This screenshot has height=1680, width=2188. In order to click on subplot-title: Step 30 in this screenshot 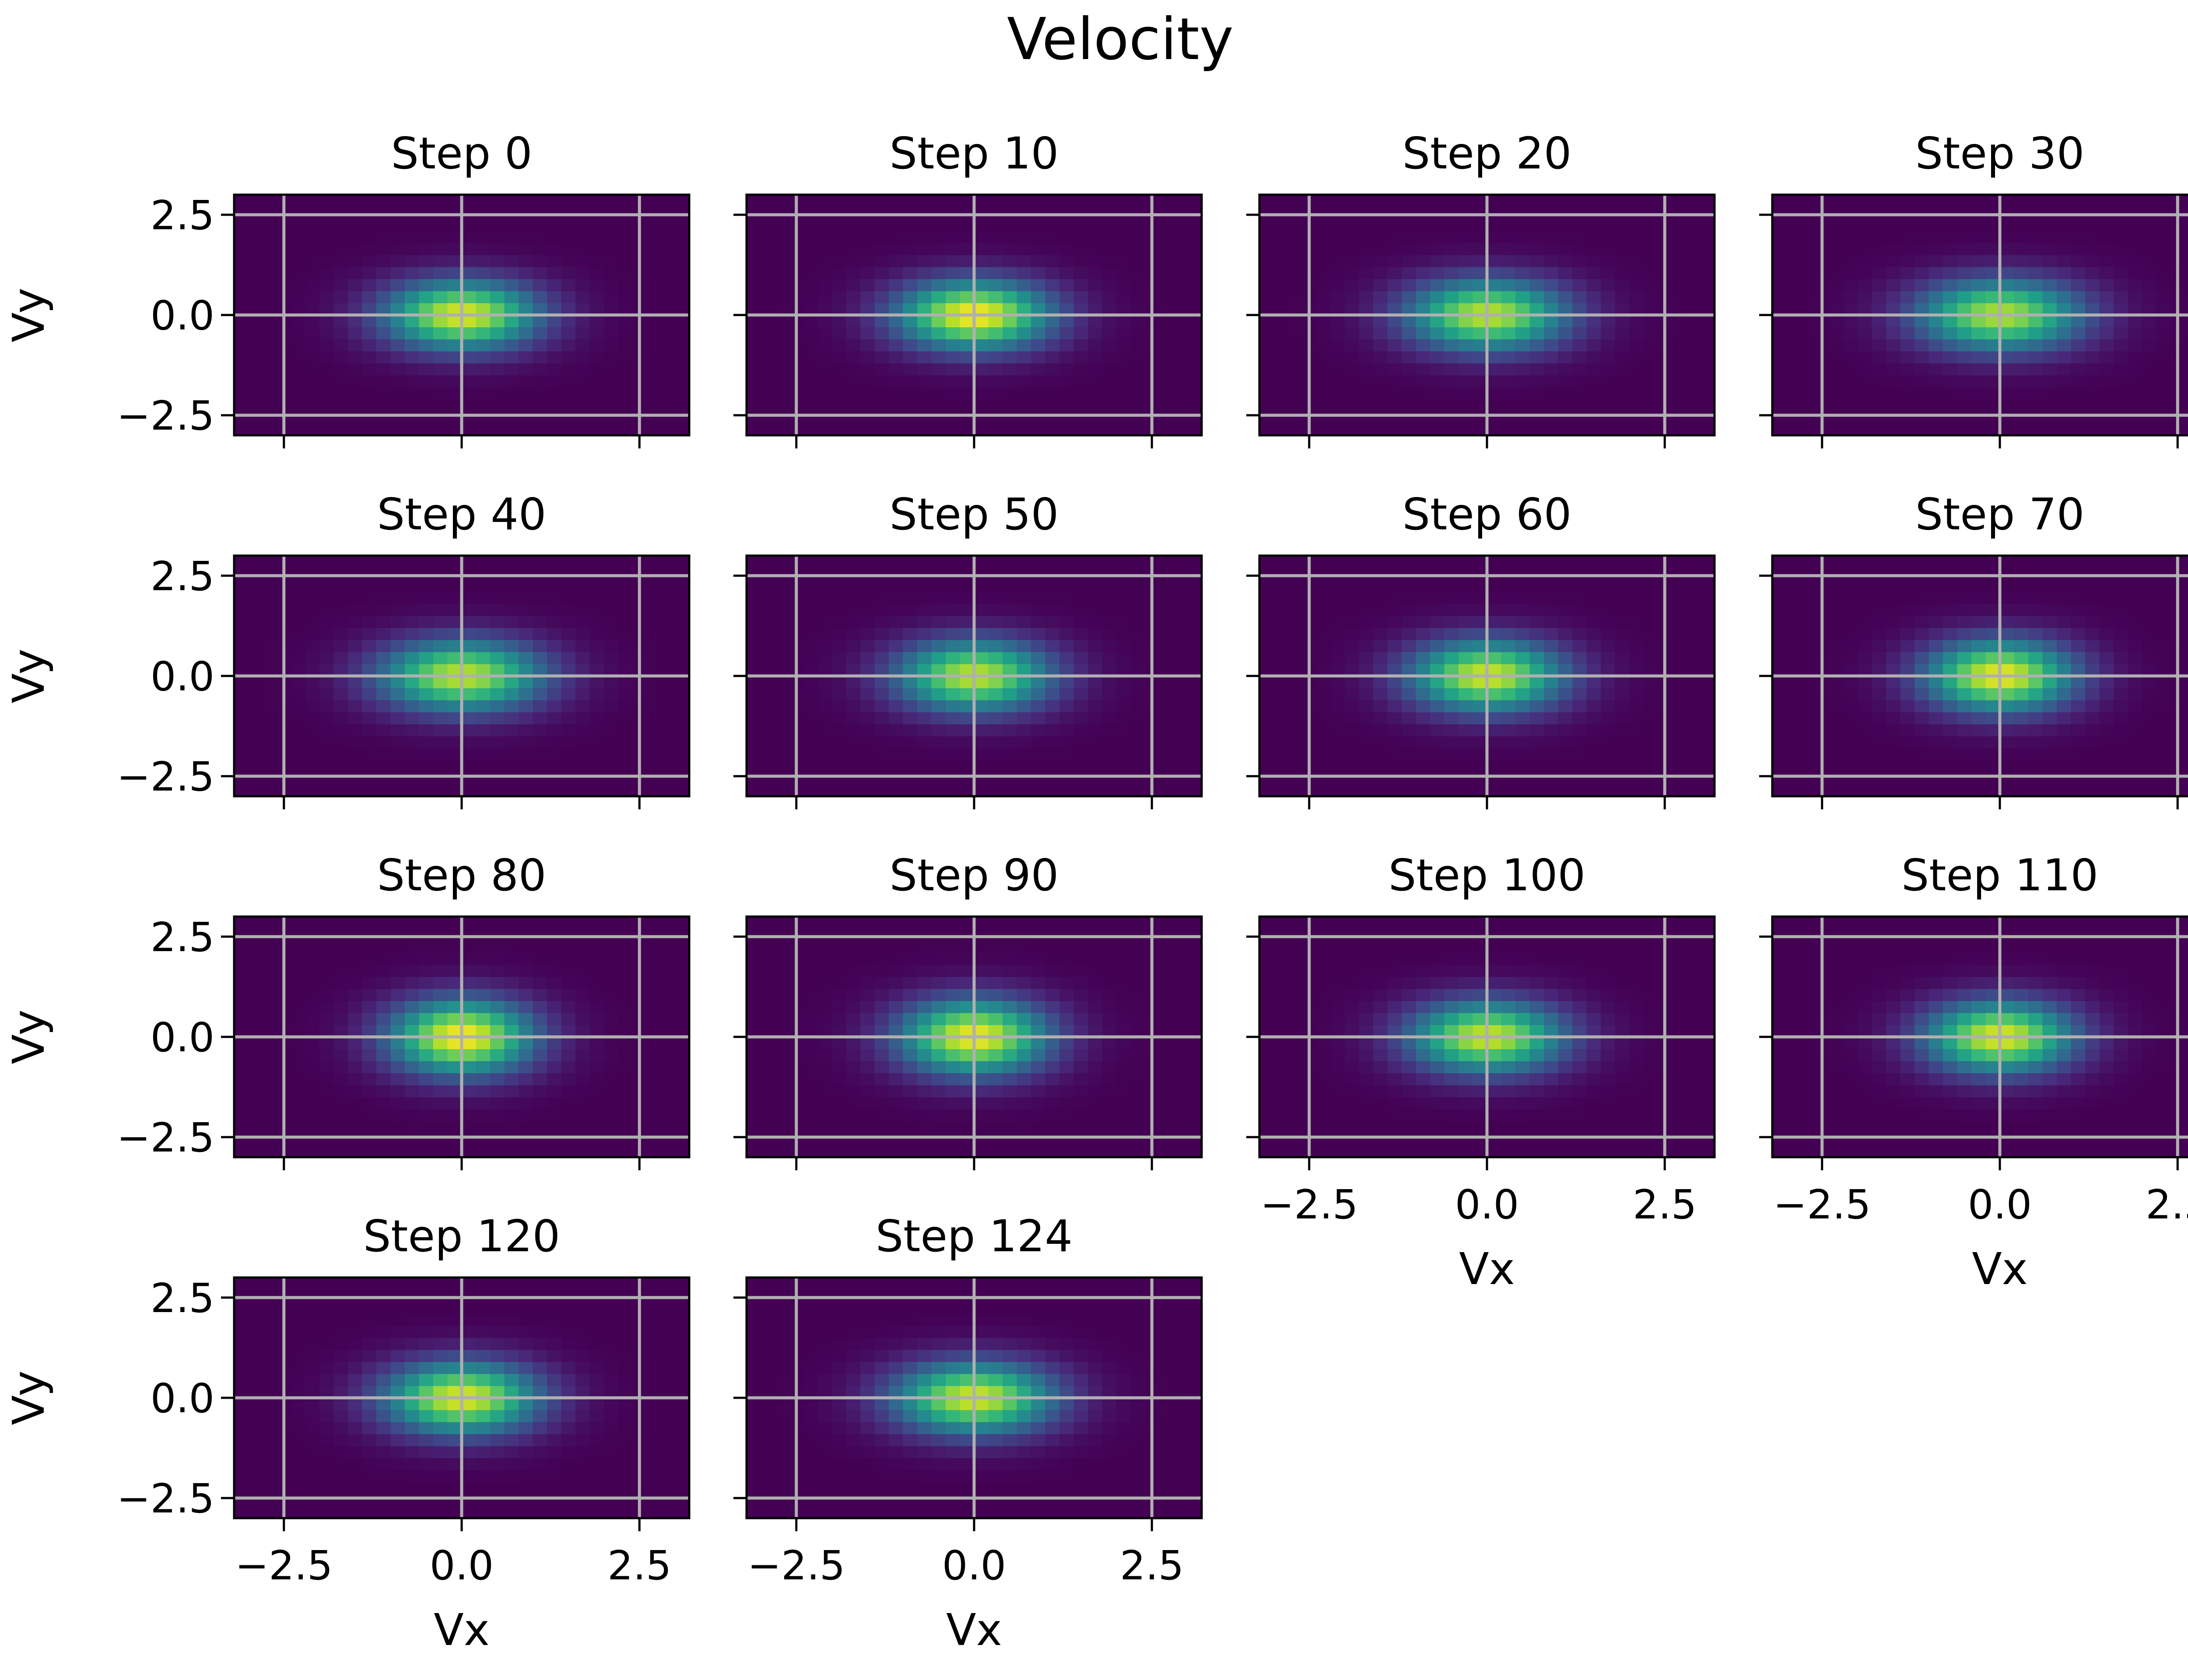, I will do `click(2000, 153)`.